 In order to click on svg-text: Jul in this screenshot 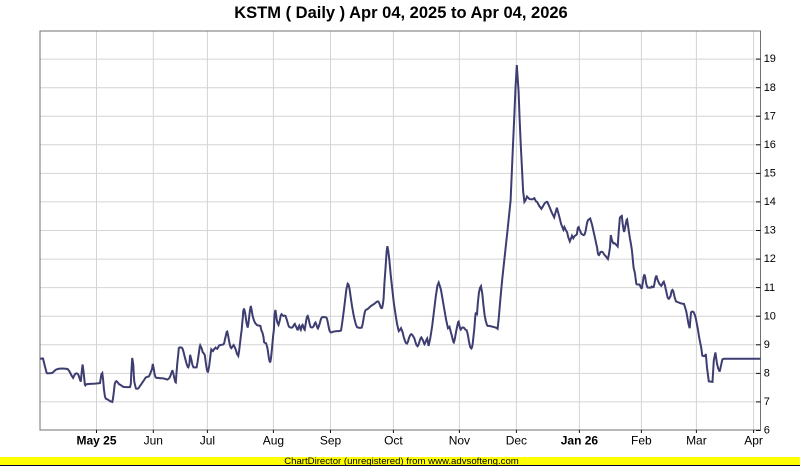, I will do `click(207, 441)`.